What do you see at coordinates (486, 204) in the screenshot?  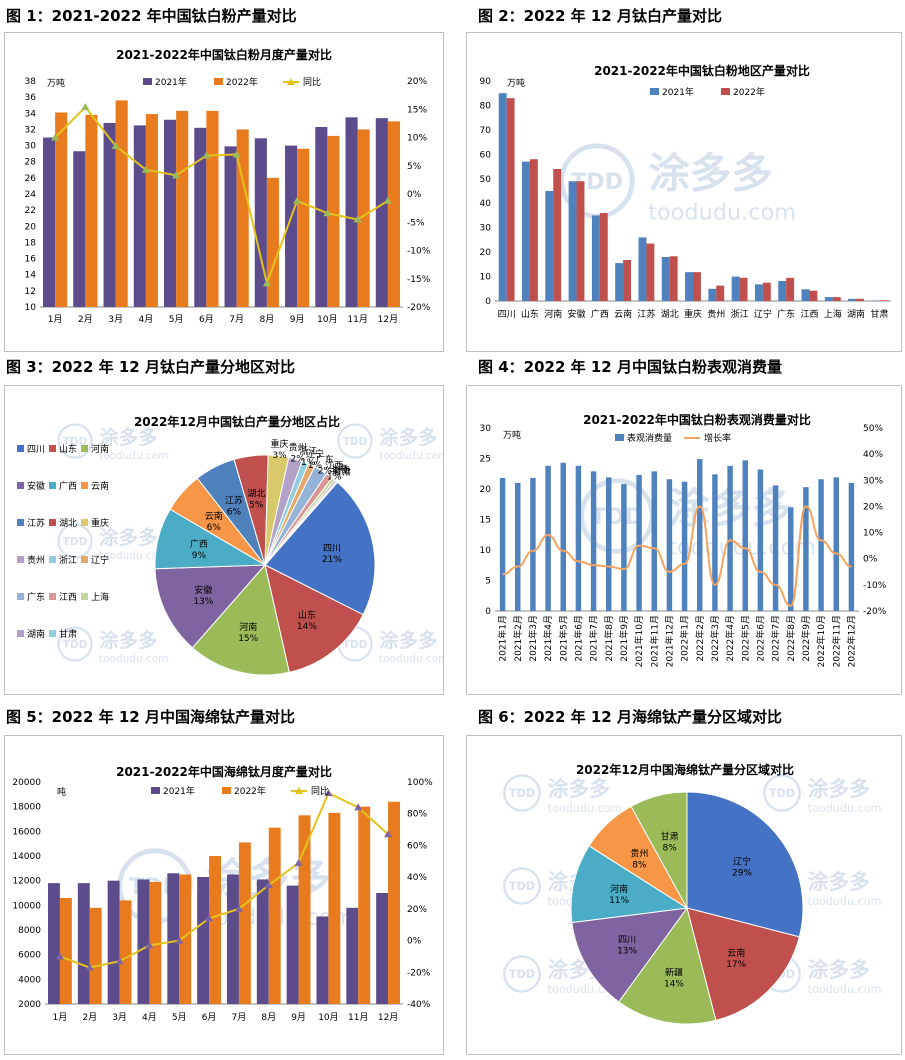 I see `y-tick-label: 40` at bounding box center [486, 204].